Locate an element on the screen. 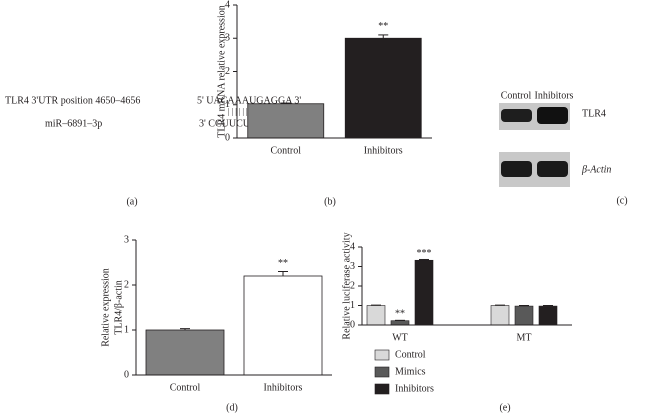 The width and height of the screenshot is (663, 415). pairing: | | | | | | | is located at coordinates (239, 111).